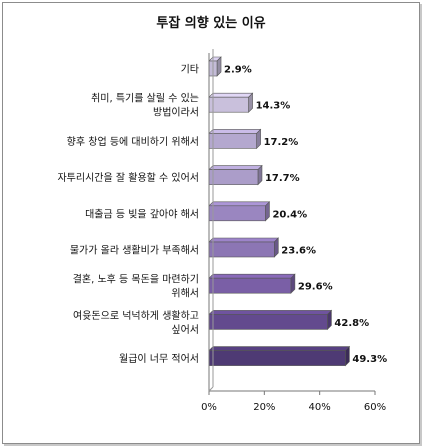 Image resolution: width=422 pixels, height=446 pixels. Describe the element at coordinates (369, 359) in the screenshot. I see `data-label: 49.3%` at that location.